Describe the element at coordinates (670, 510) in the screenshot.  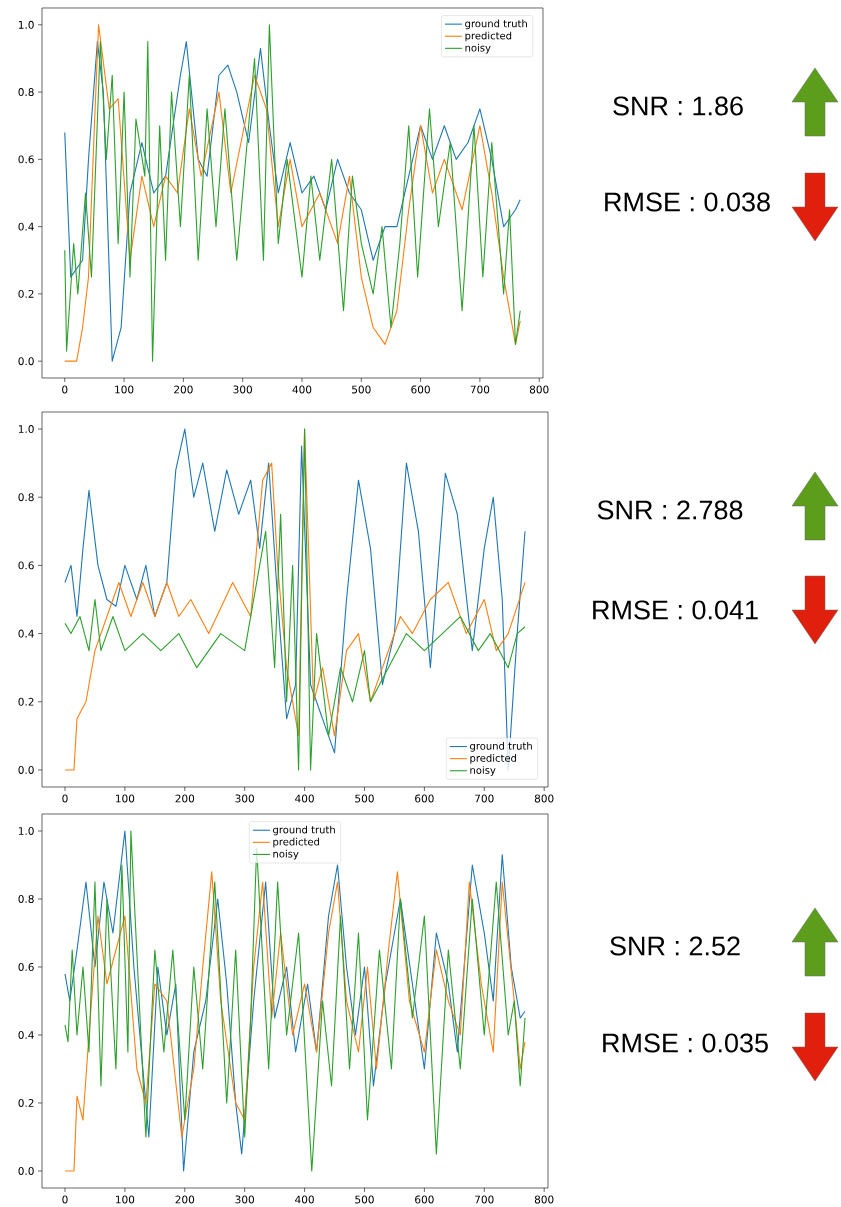
I see `text: SNR : 2.788` at that location.